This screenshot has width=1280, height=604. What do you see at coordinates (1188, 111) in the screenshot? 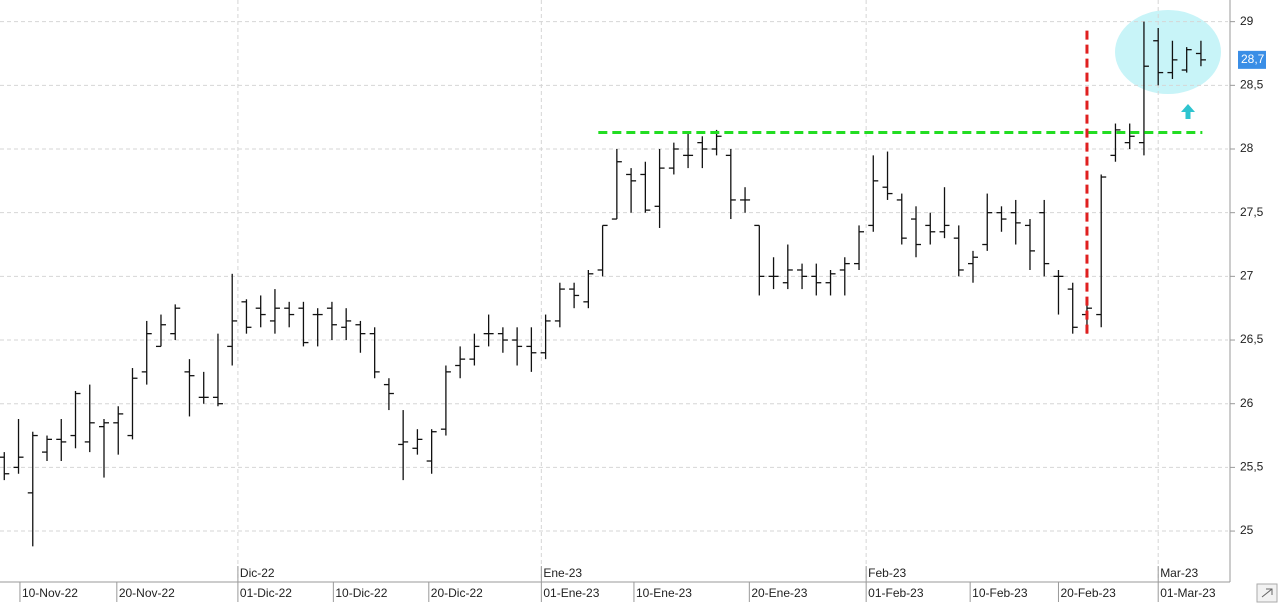
I see `up-arrow` at bounding box center [1188, 111].